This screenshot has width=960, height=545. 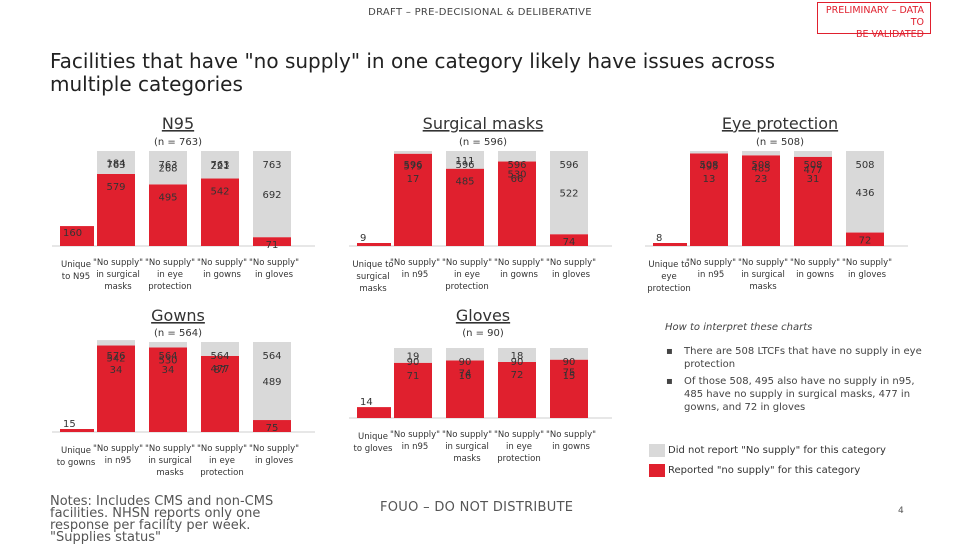 What do you see at coordinates (170, 449) in the screenshot?
I see `chart-4-bar-2-label-line-1: "No supply"` at bounding box center [170, 449].